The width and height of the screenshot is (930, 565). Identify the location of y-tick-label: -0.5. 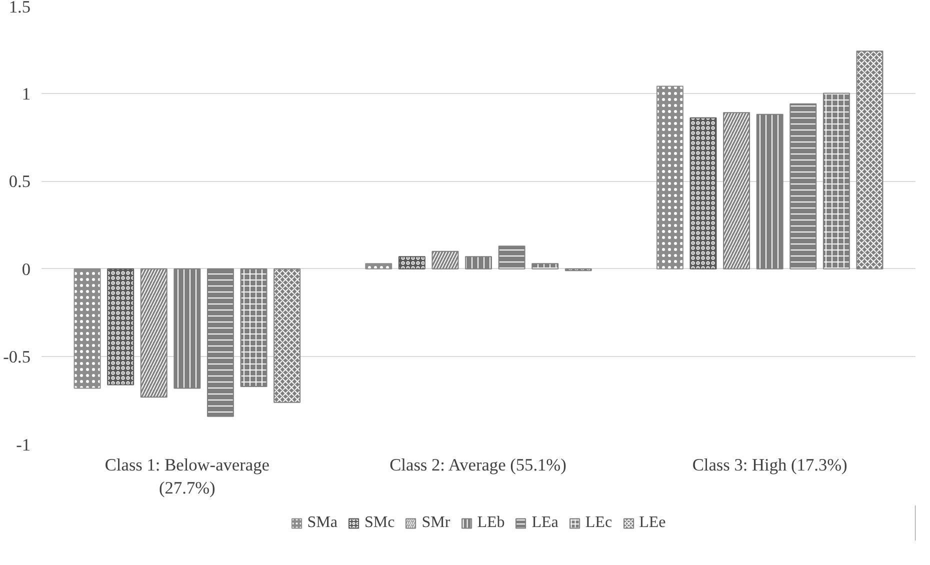
(17, 357).